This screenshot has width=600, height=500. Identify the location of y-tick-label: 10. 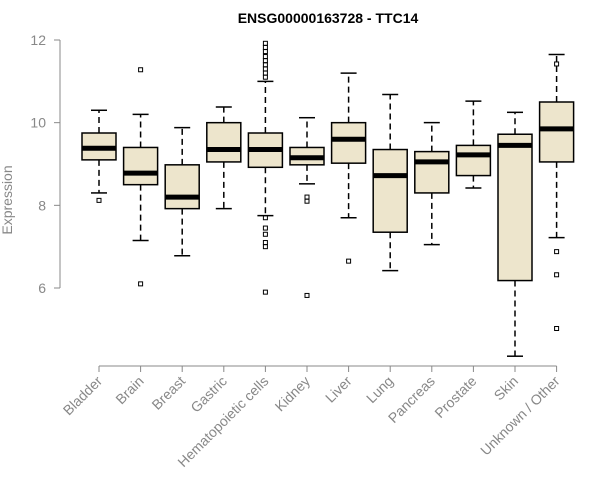
(38, 123).